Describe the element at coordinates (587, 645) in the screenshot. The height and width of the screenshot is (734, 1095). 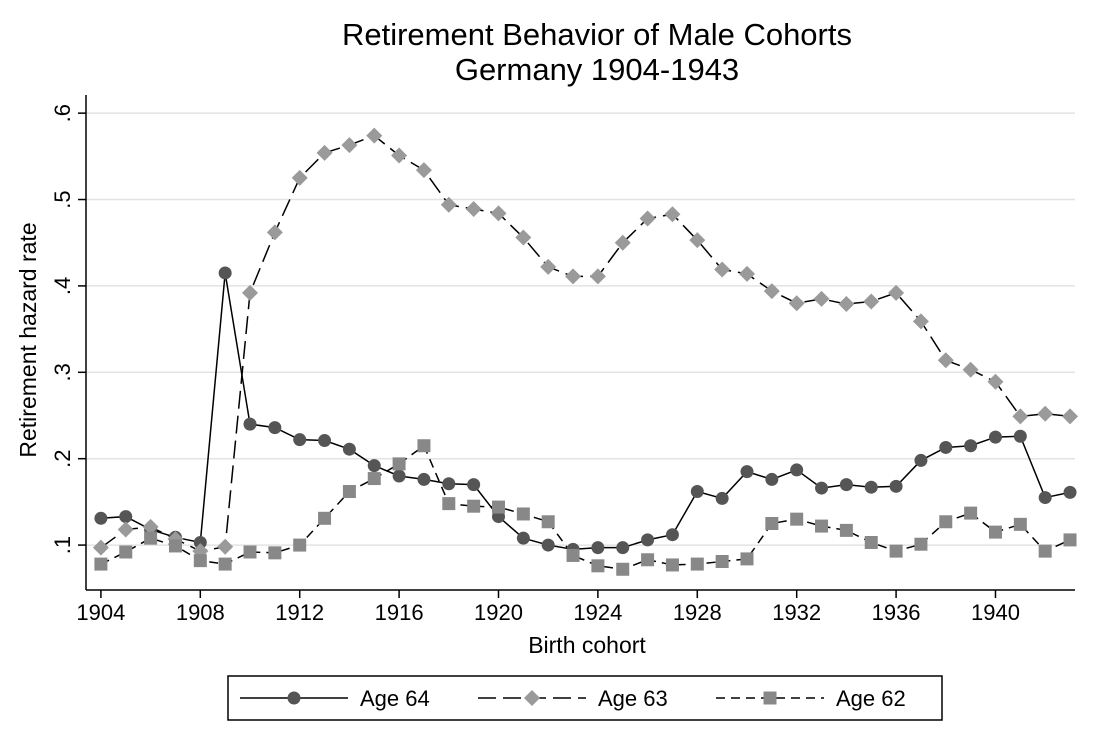
I see `x-axis-label: Birth cohort` at that location.